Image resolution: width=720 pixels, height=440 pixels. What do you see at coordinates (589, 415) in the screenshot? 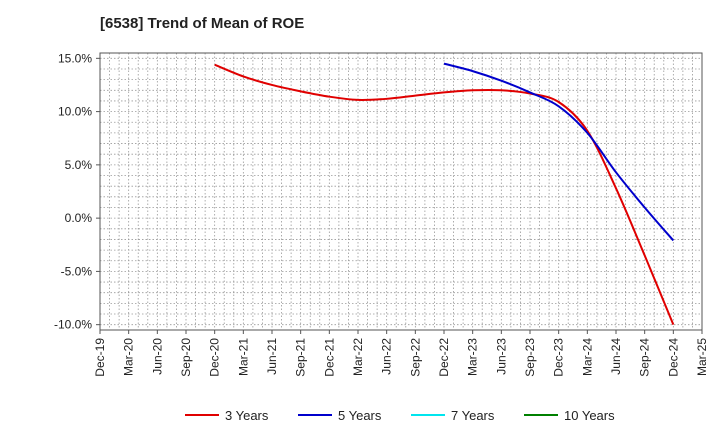
I see `legend-label-3: 10 Years` at bounding box center [589, 415].